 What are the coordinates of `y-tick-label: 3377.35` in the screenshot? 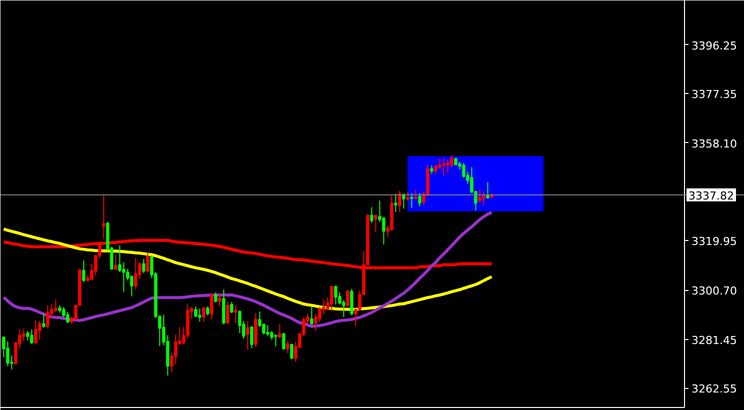 It's located at (714, 94).